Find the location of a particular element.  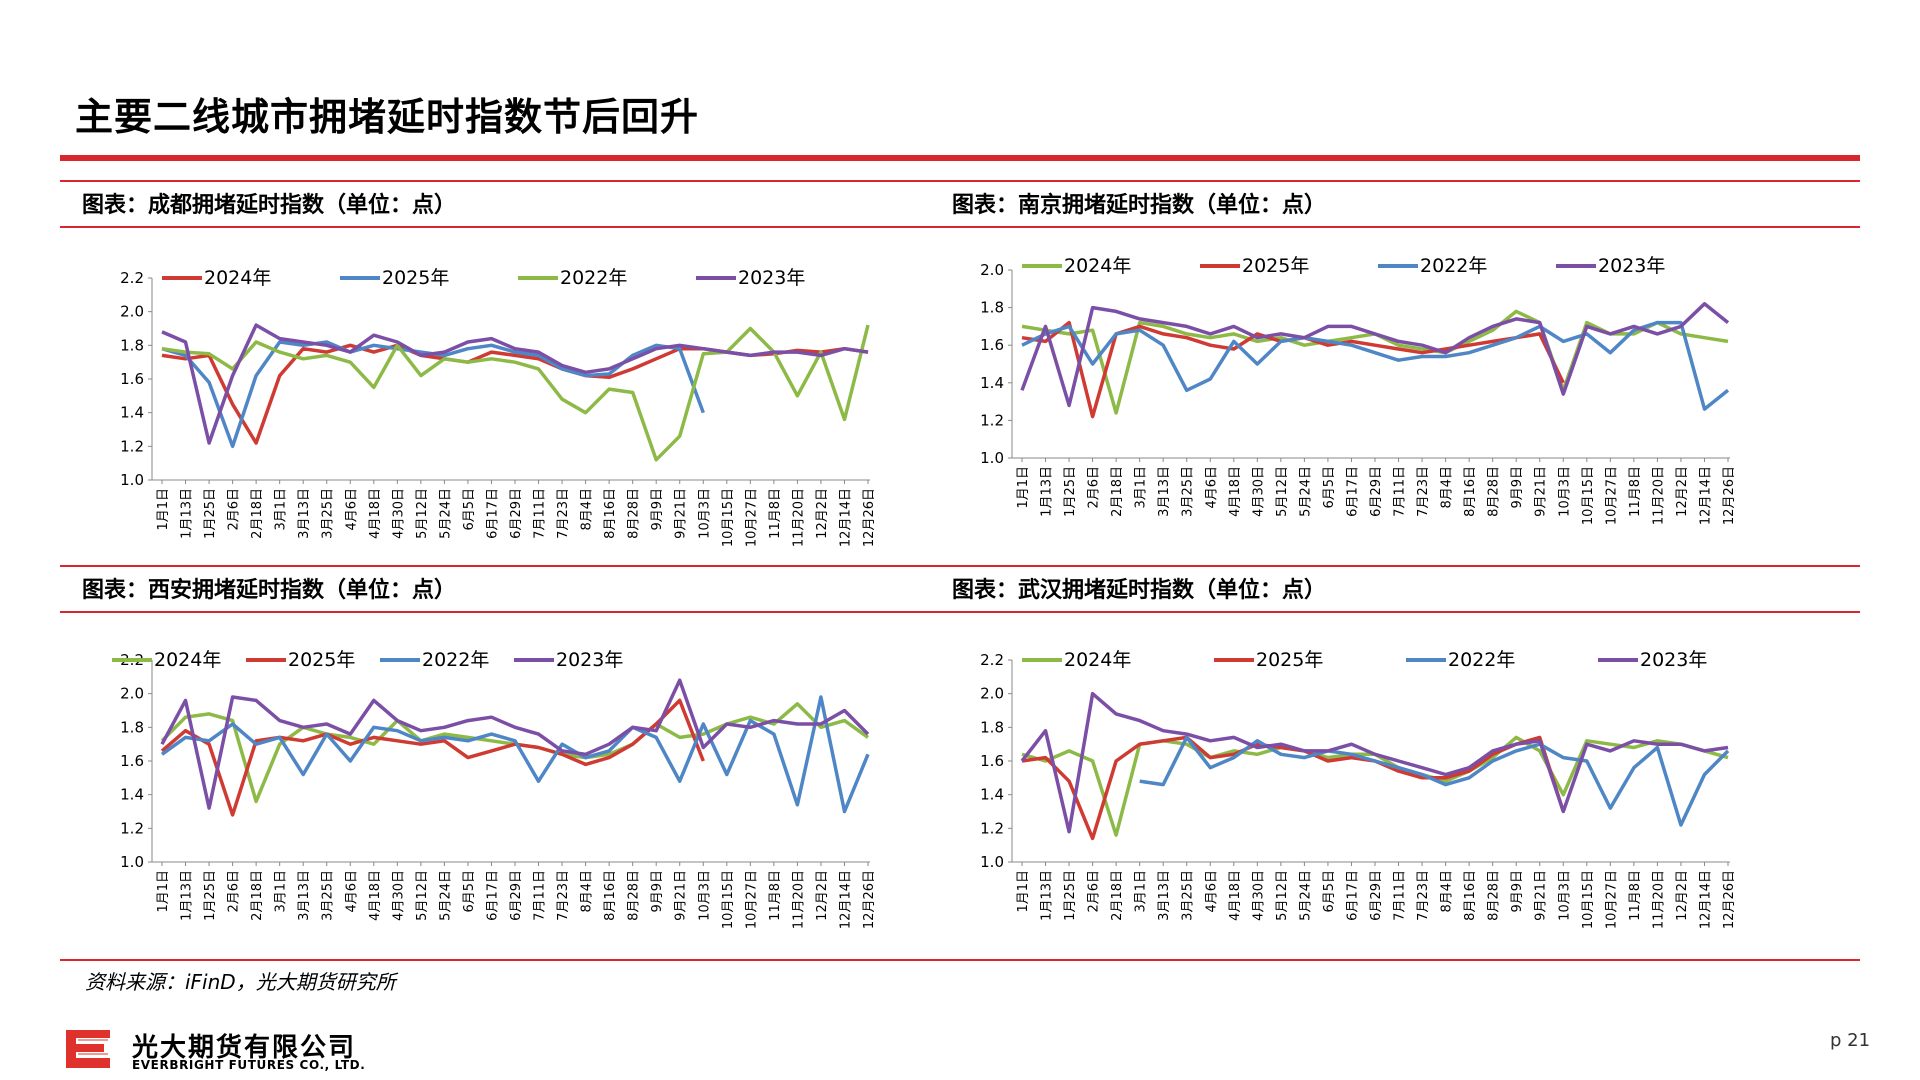

company-name-cn: 光大期货有限公司 is located at coordinates (244, 1048).